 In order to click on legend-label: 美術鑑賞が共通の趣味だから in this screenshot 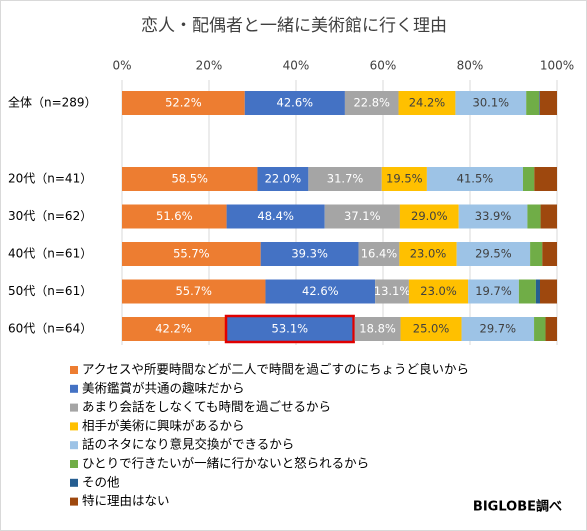, I will do `click(163, 387)`.